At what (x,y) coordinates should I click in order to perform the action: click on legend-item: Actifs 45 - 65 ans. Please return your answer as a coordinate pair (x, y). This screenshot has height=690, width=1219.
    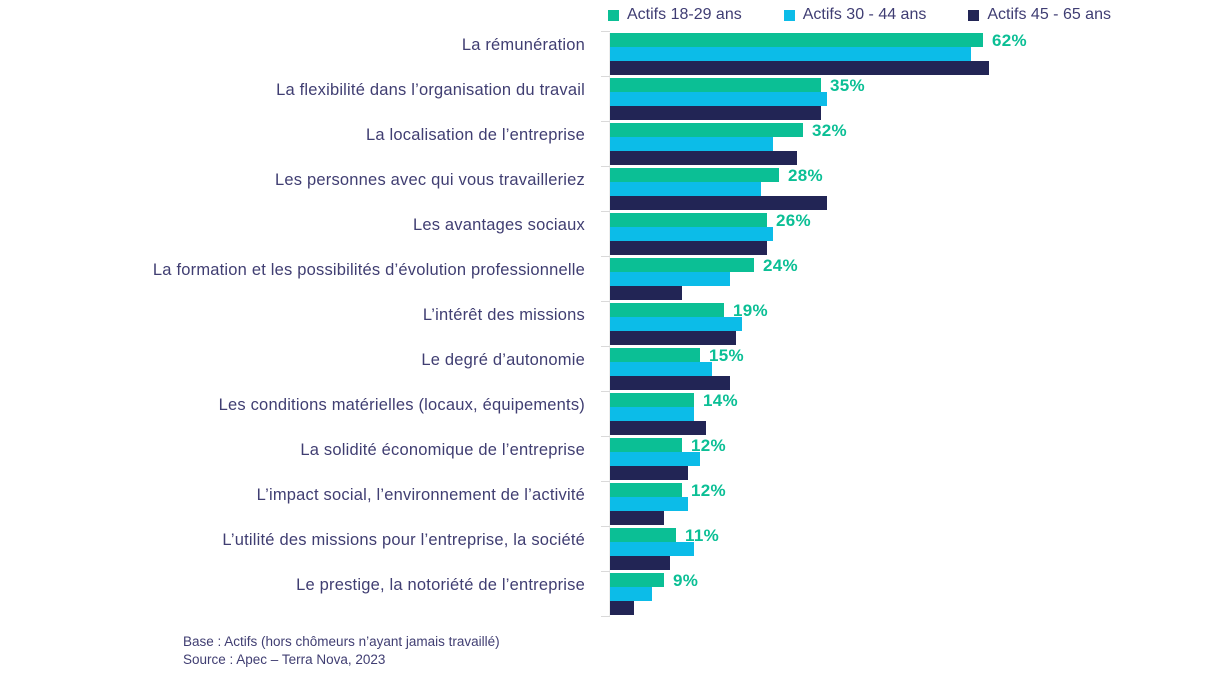
    Looking at the image, I should click on (1039, 15).